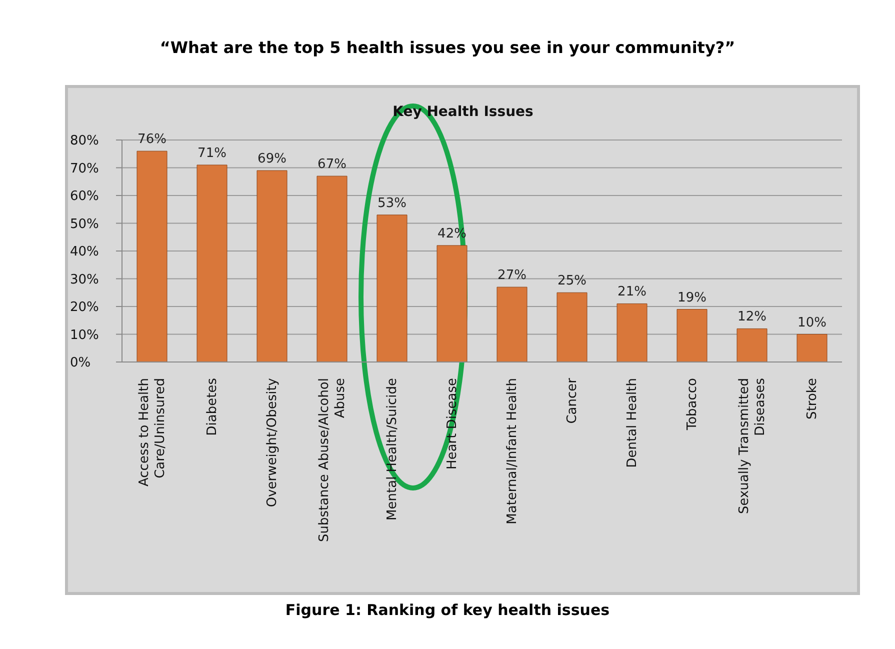  What do you see at coordinates (84, 196) in the screenshot?
I see `y-tick-label: 60%` at bounding box center [84, 196].